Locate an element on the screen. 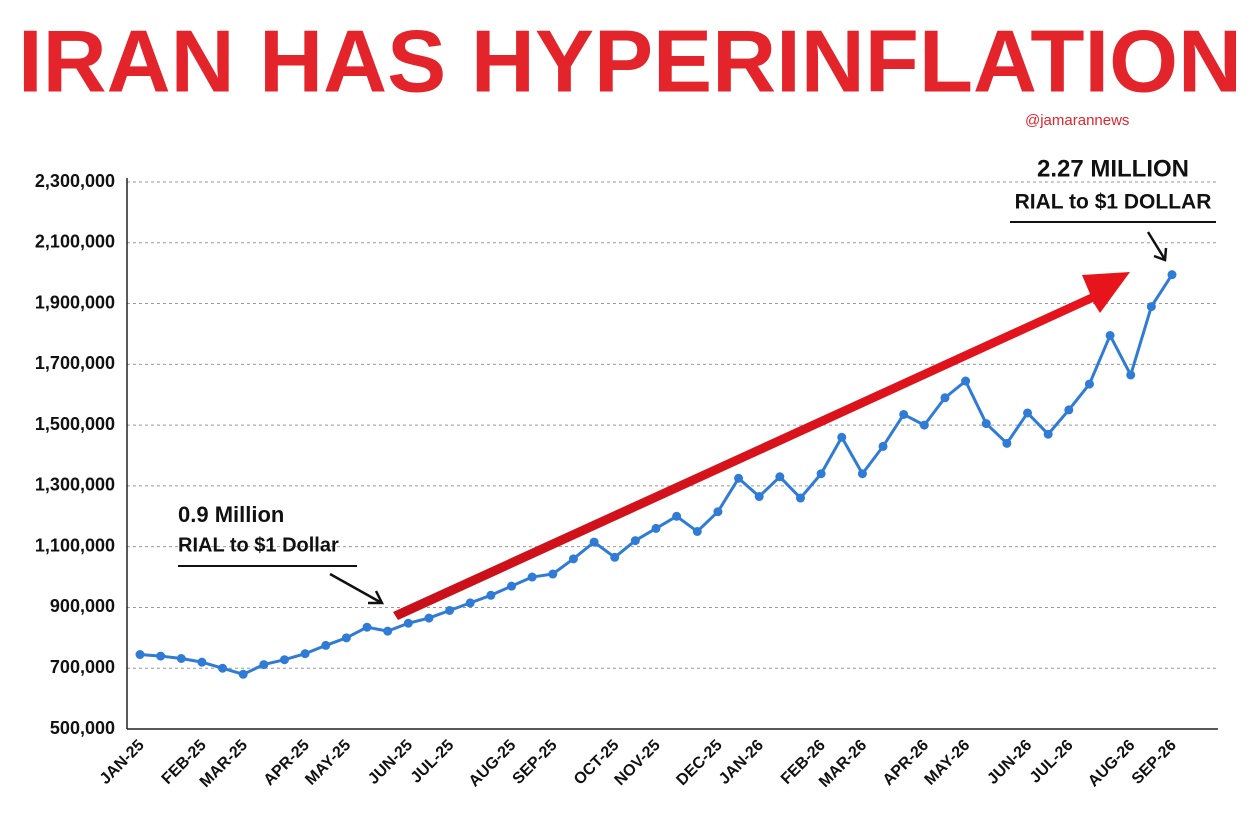 This screenshot has height=816, width=1260. x-tick-label: JAN-25 is located at coordinates (122, 762).